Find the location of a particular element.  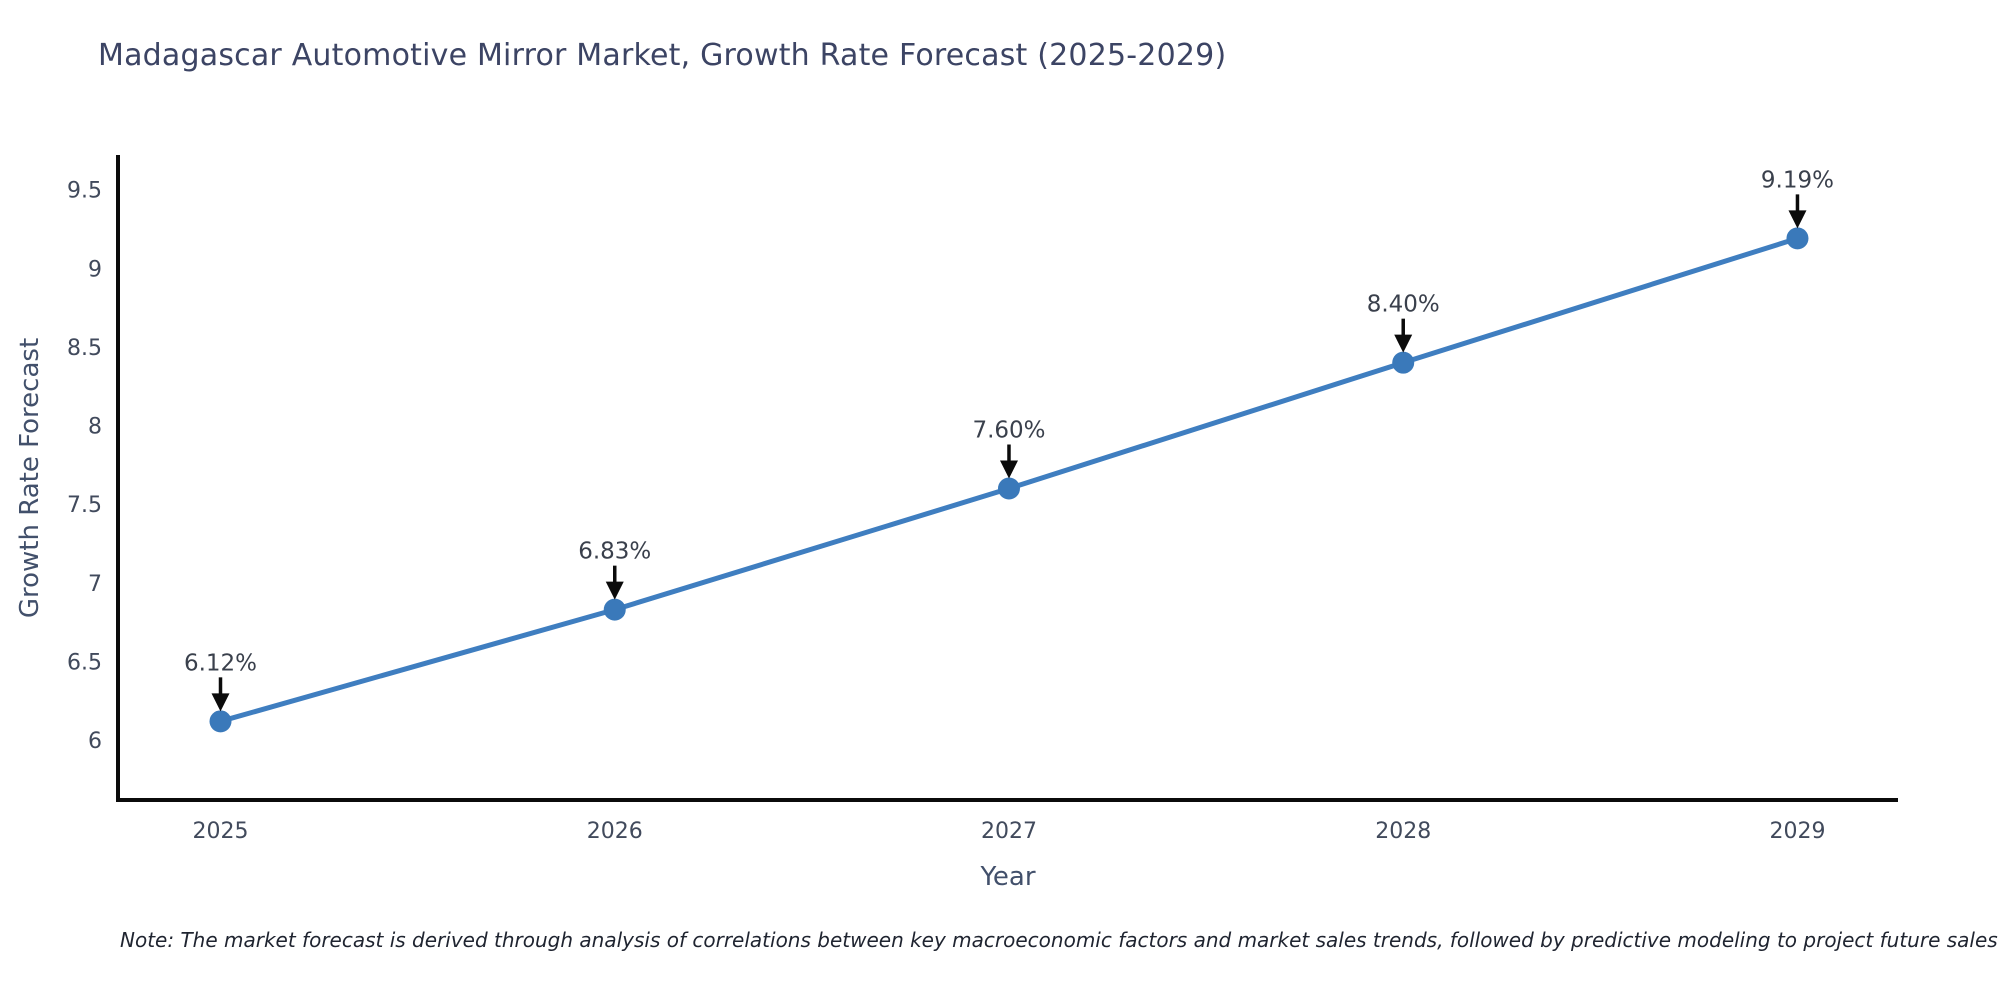

x-tick-label: 2025 is located at coordinates (221, 831).